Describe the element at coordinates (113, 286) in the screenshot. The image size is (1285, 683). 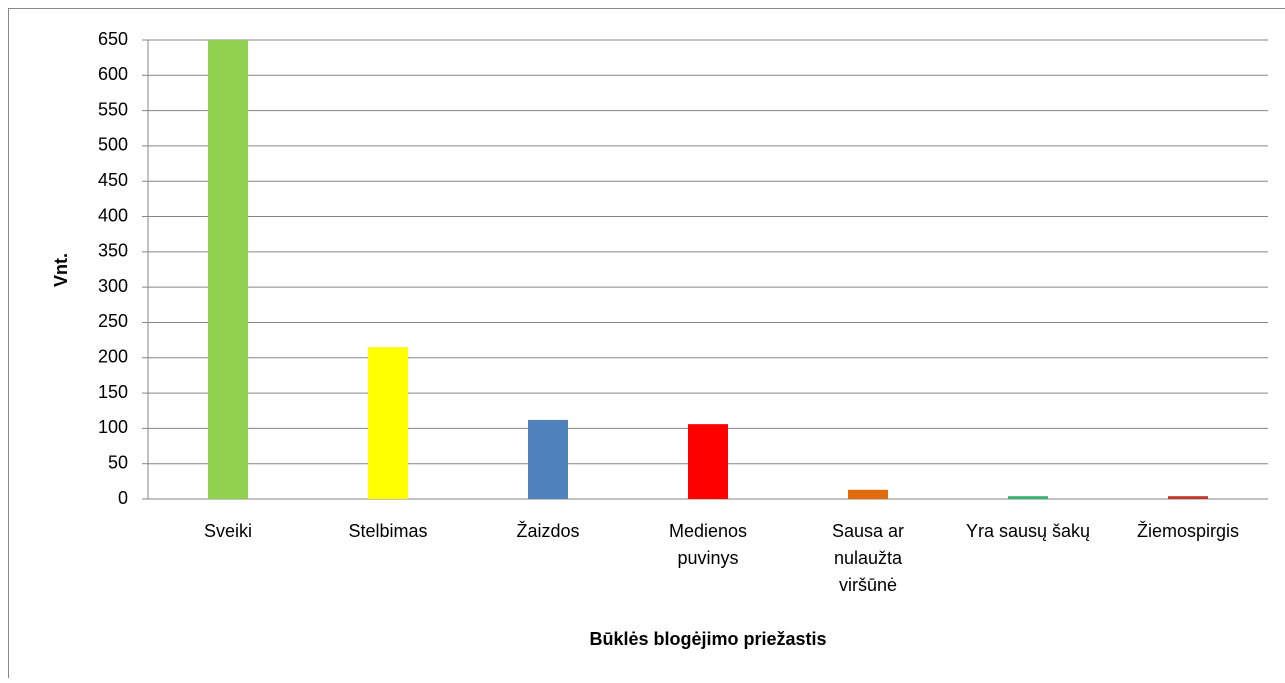
I see `y-tick-label: 300` at that location.